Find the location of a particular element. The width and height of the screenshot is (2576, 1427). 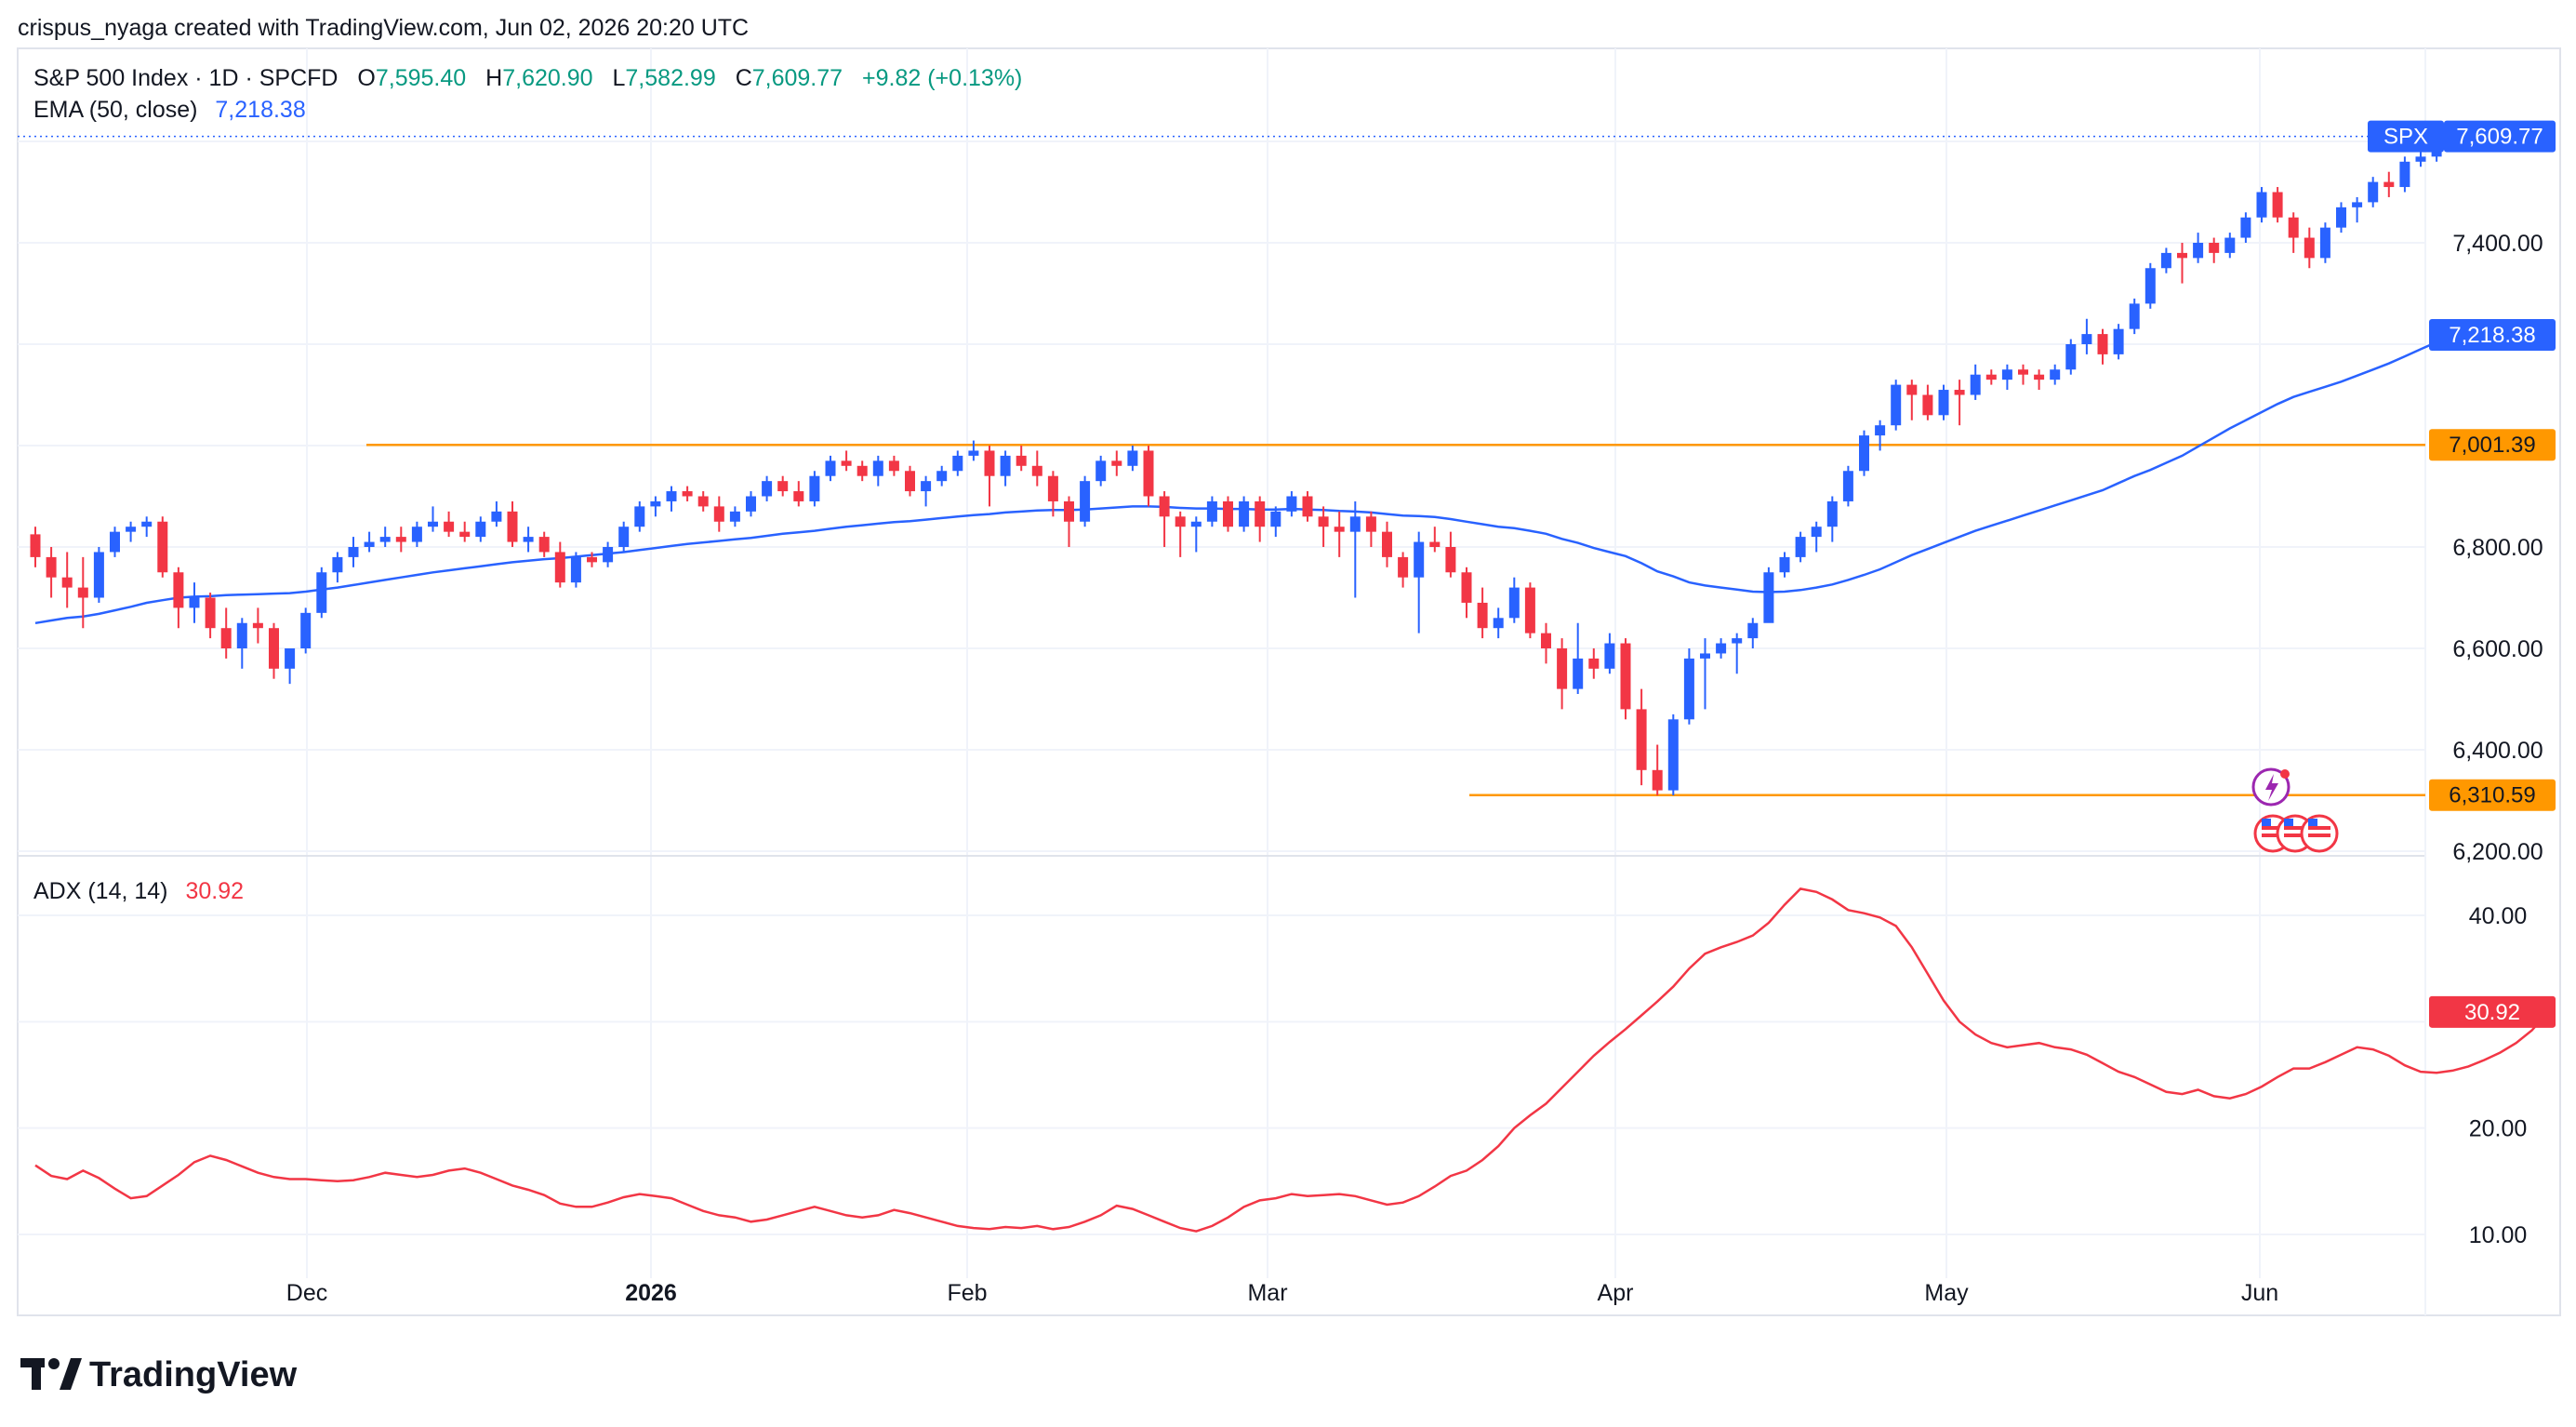

us-flag-event-icon is located at coordinates (2319, 834).